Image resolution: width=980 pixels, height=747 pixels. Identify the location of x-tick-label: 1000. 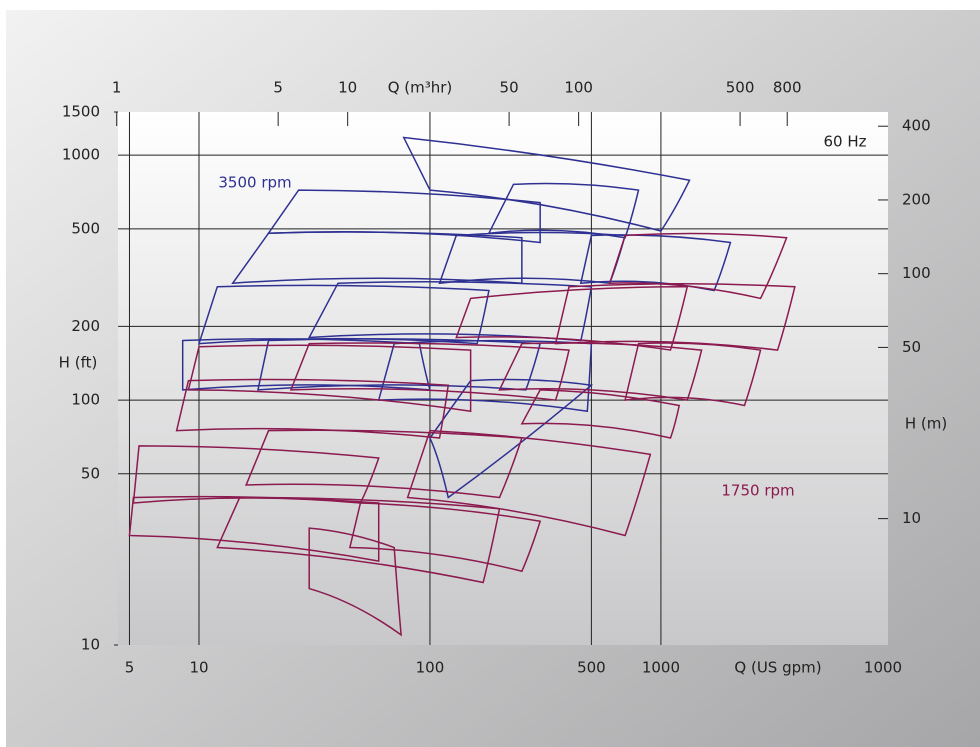
(661, 668).